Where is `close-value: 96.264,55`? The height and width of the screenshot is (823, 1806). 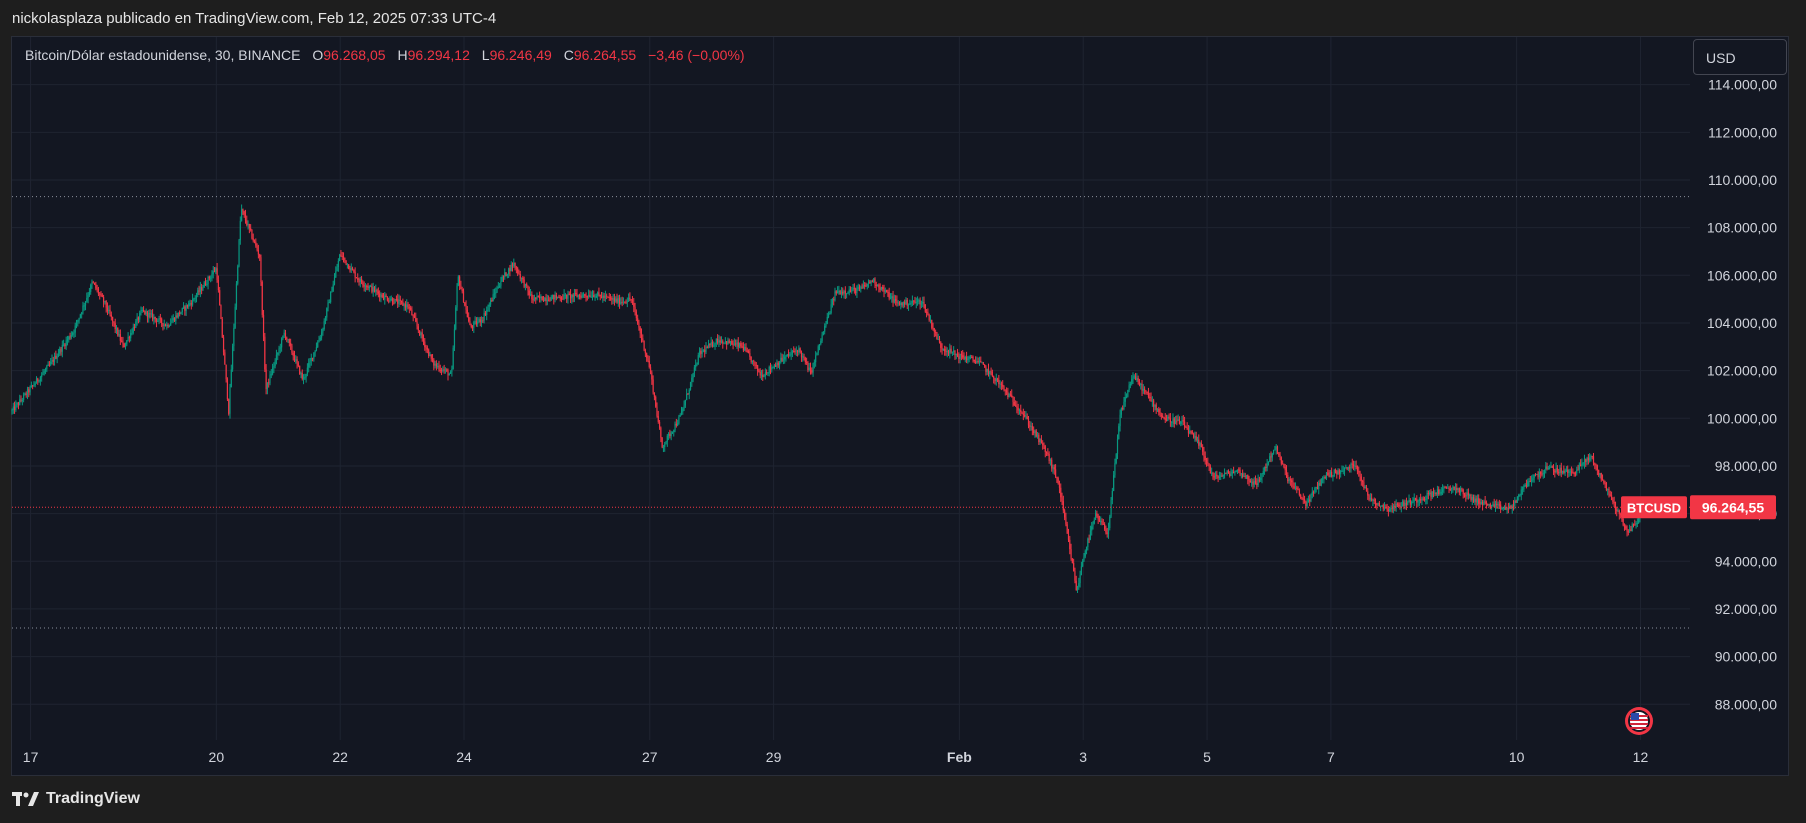 close-value: 96.264,55 is located at coordinates (605, 55).